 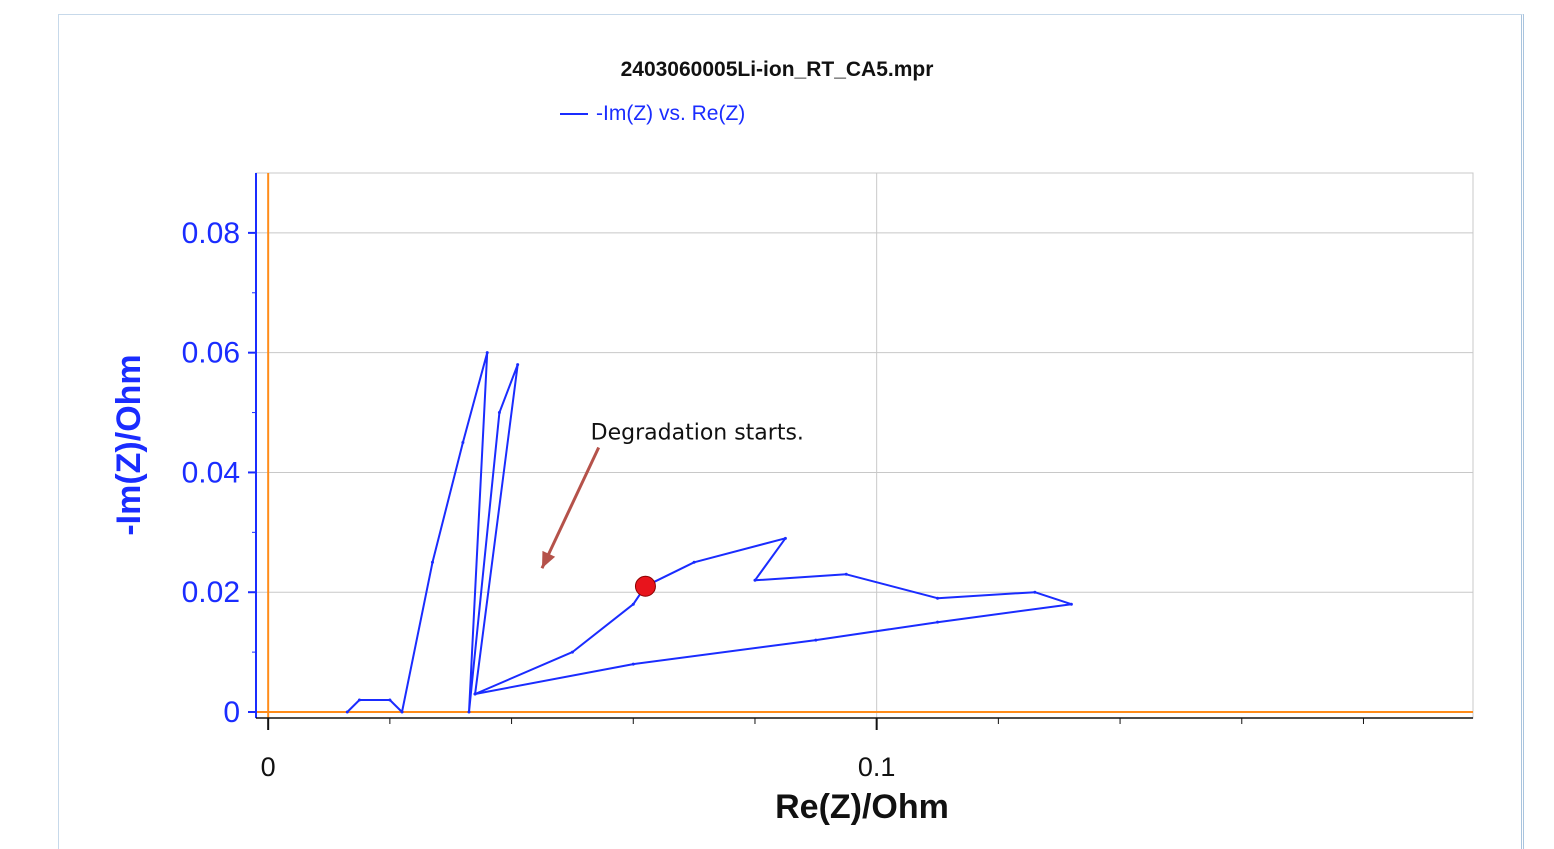 I want to click on legend: -Im(Z) vs. Re(Z), so click(x=652, y=114).